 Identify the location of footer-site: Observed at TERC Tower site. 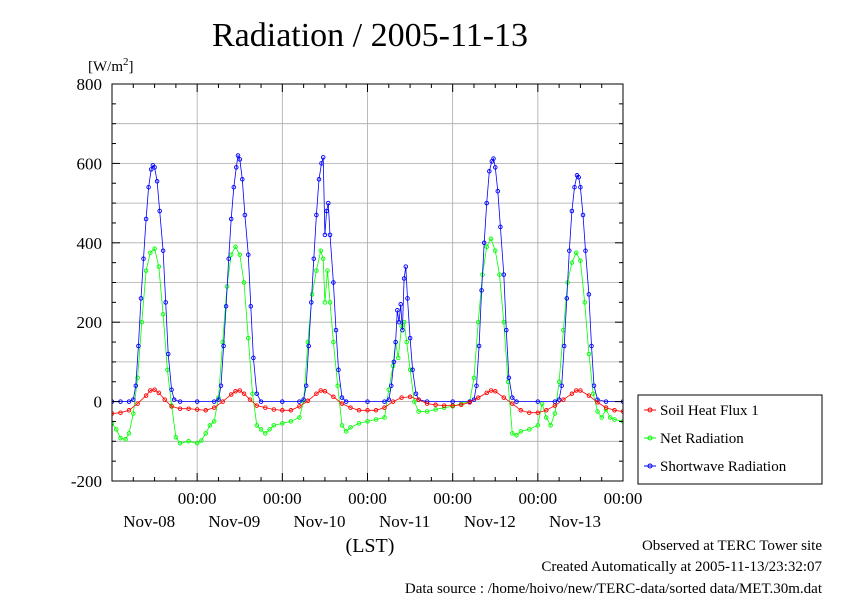
(732, 546).